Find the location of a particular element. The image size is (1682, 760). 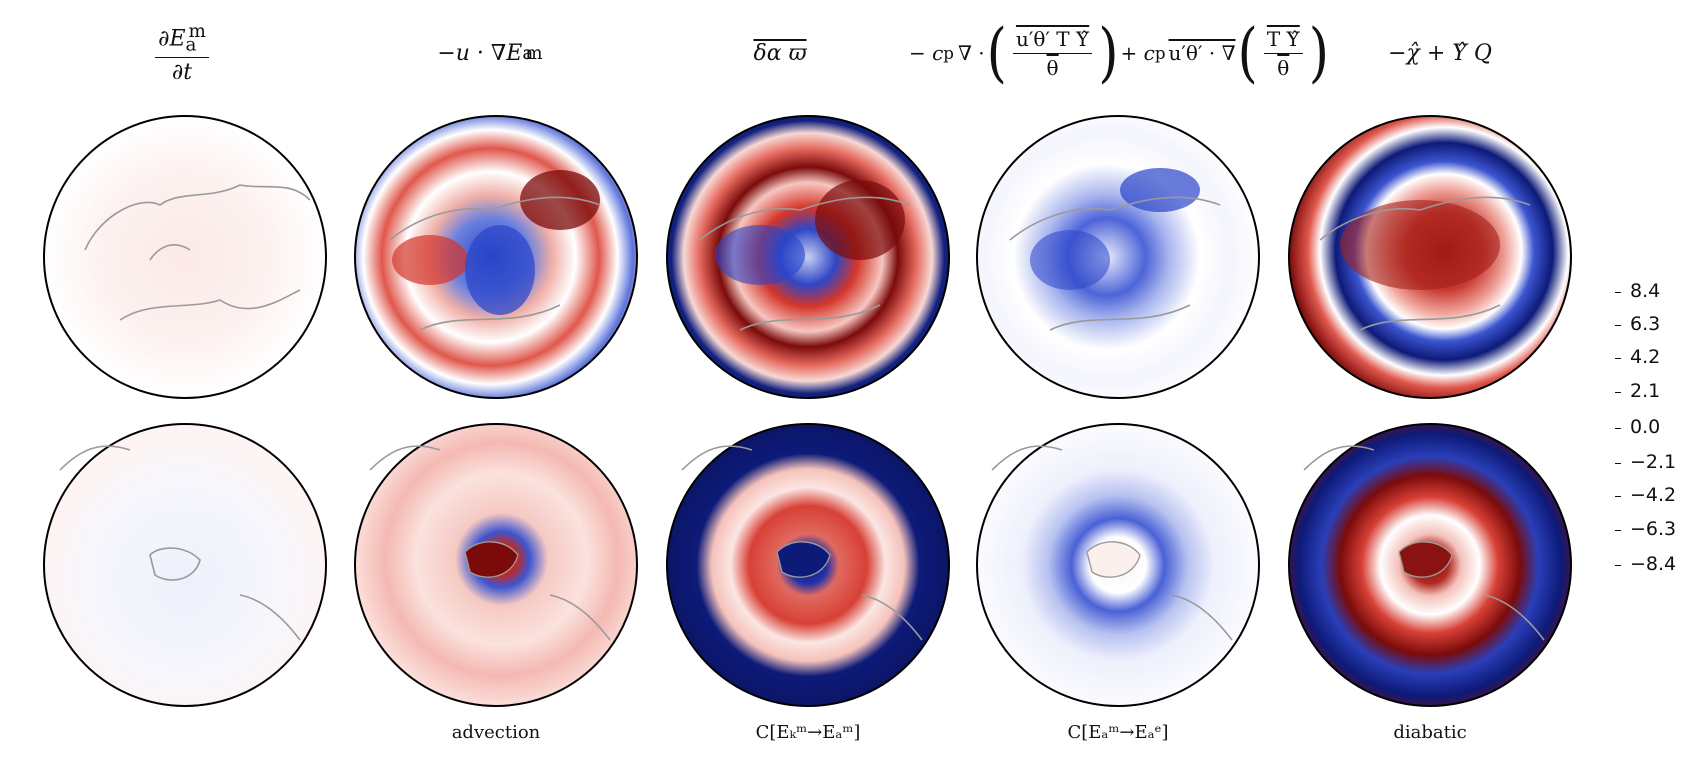

tendency-denominator: ∂t is located at coordinates (182, 73).